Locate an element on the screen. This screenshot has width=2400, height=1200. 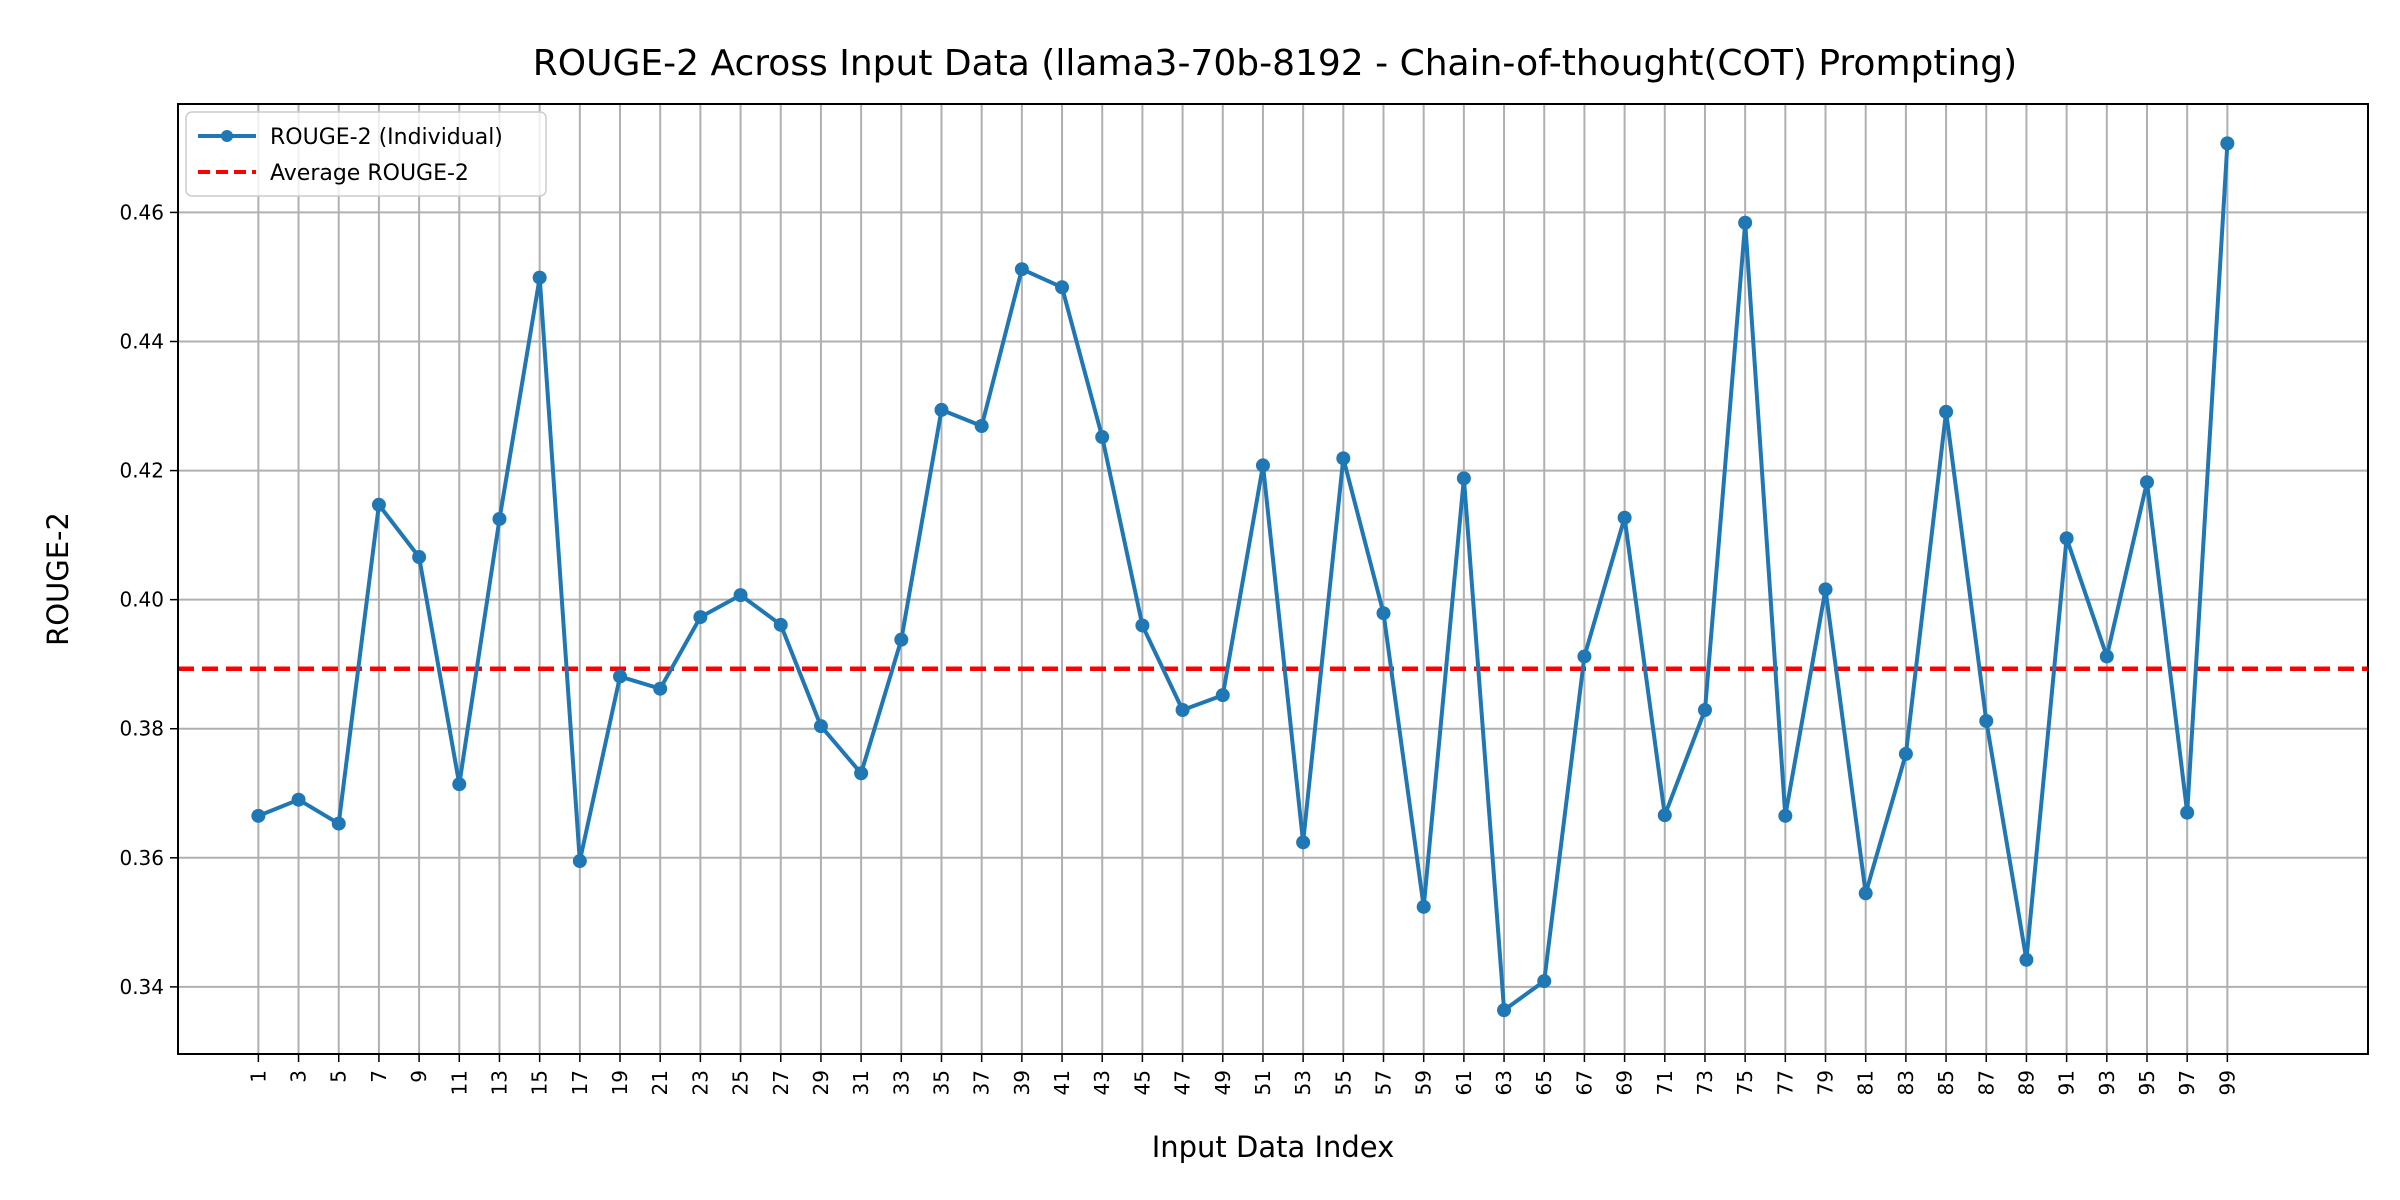
x-tick-label: 81 is located at coordinates (1866, 1082).